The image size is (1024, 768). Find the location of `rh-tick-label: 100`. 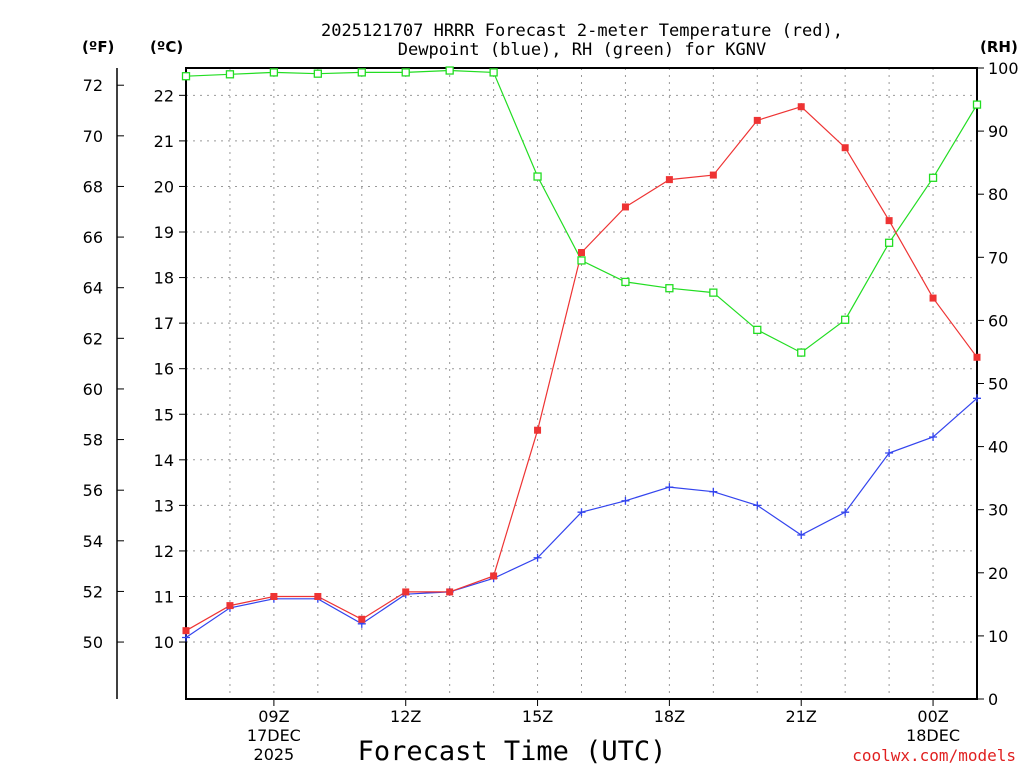

rh-tick-label: 100 is located at coordinates (1003, 68).